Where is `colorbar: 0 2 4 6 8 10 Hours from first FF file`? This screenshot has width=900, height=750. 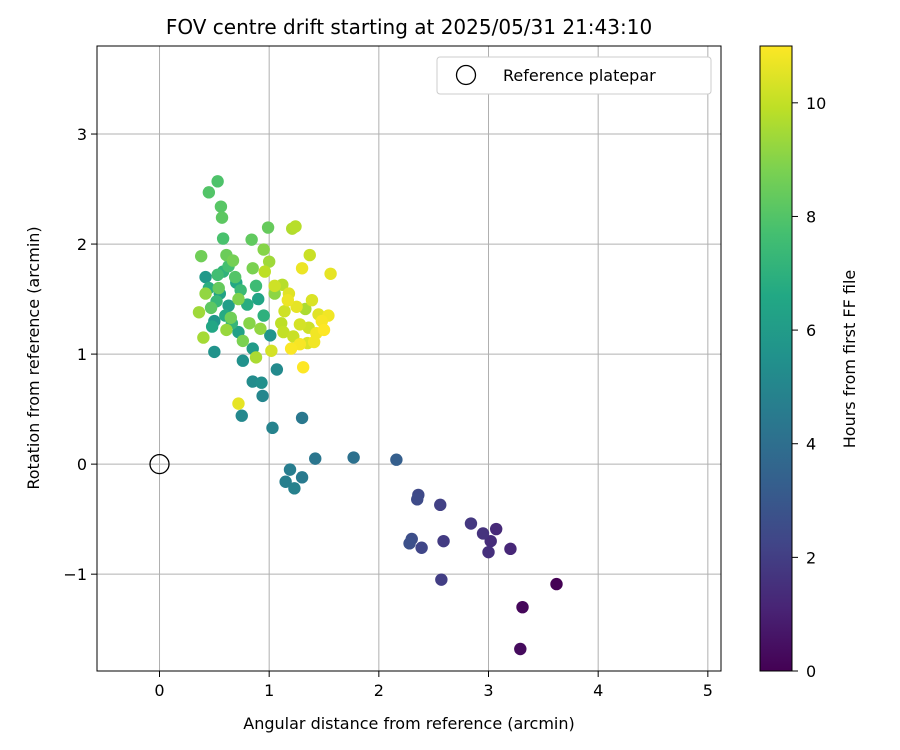 colorbar: 0 2 4 6 8 10 Hours from first FF file is located at coordinates (809, 363).